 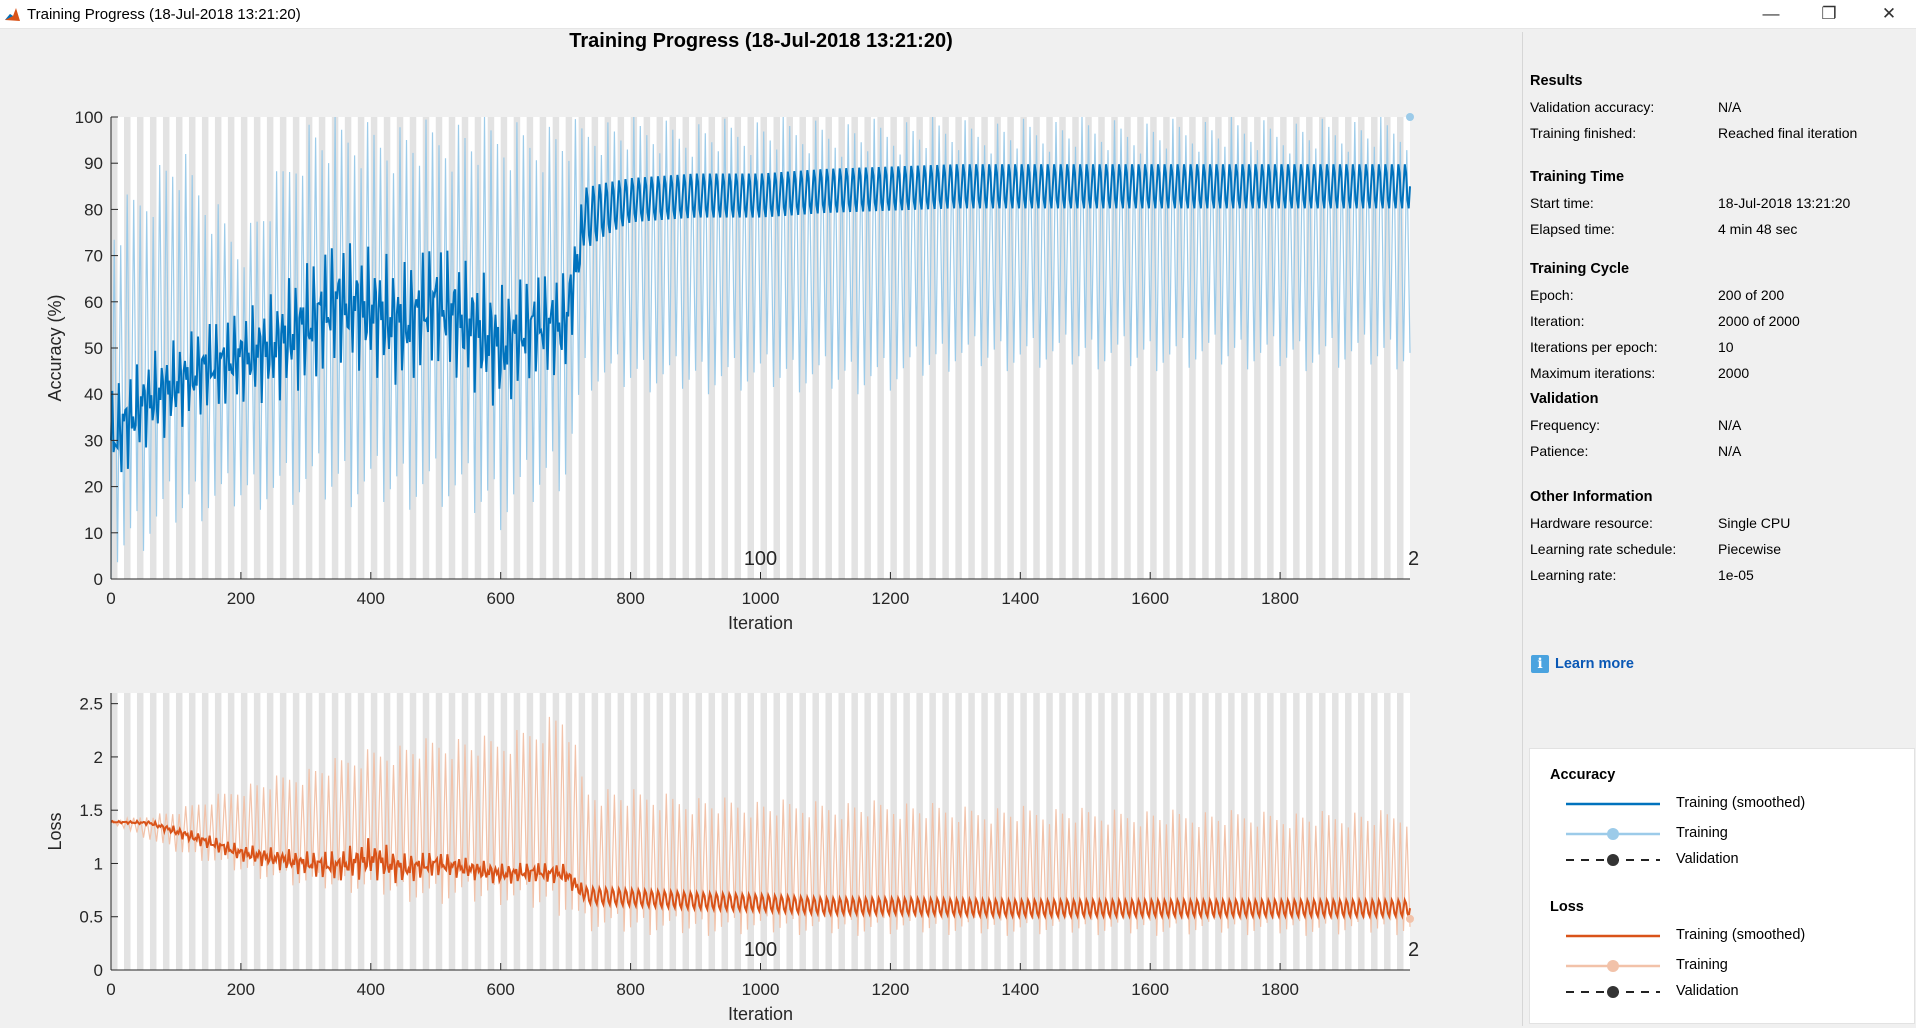 What do you see at coordinates (1413, 950) in the screenshot?
I see `epoch-label: 2` at bounding box center [1413, 950].